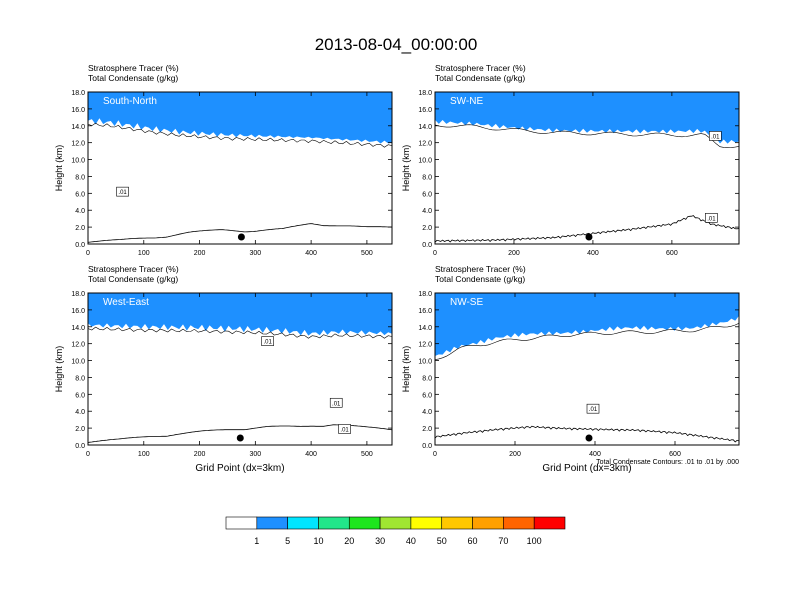  I want to click on colorbar-label: 100, so click(534, 541).